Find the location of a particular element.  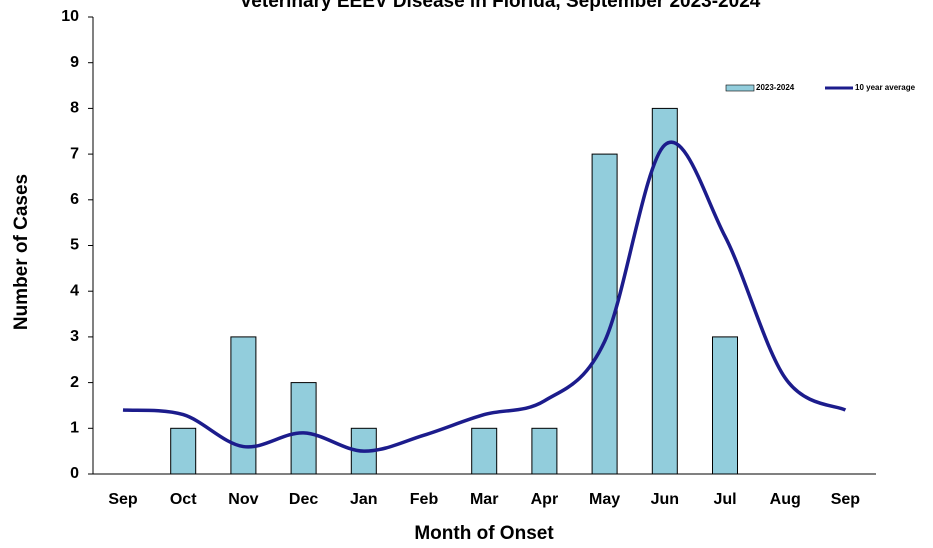

x-tick-label: Dec is located at coordinates (303, 499).